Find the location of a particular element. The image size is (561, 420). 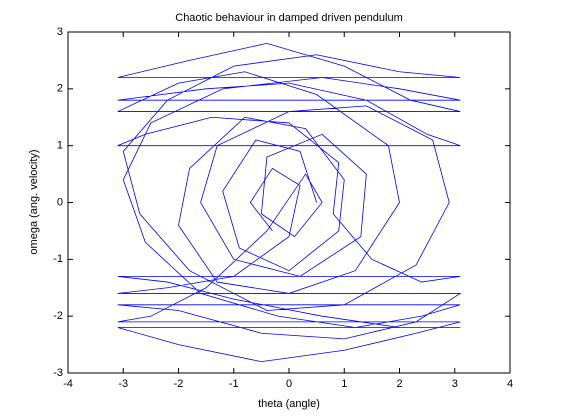

x-tick-label: 0 is located at coordinates (289, 384).